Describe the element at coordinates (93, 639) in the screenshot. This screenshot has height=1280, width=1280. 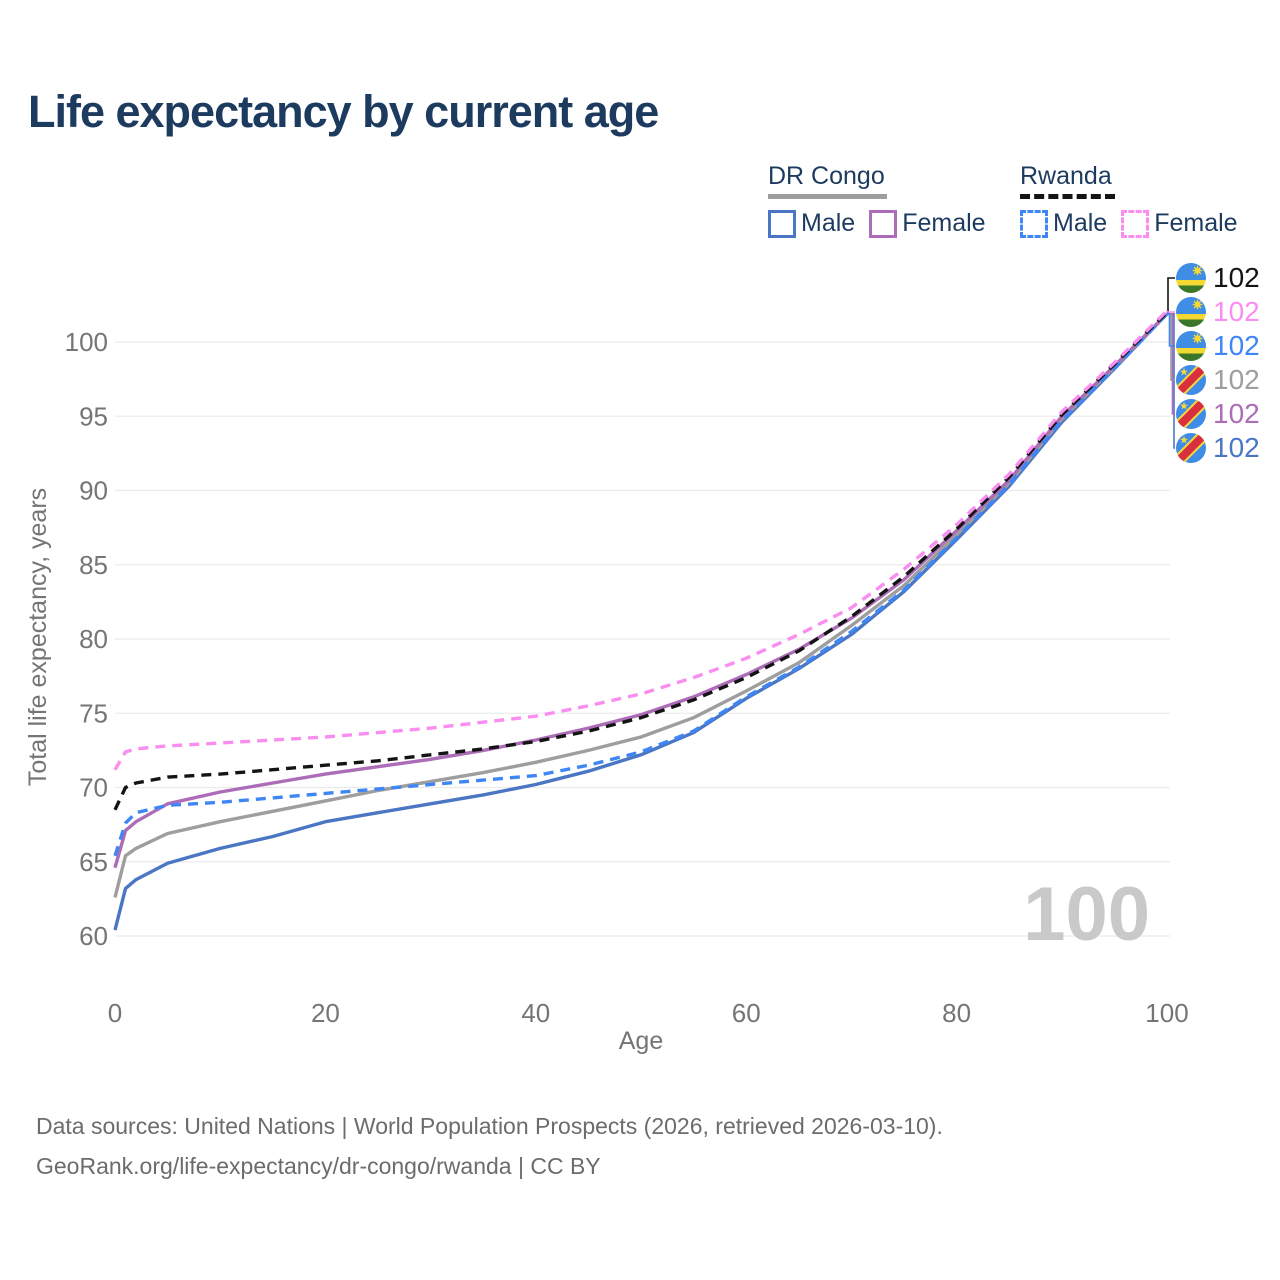
I see `y-tick-label: 80` at that location.